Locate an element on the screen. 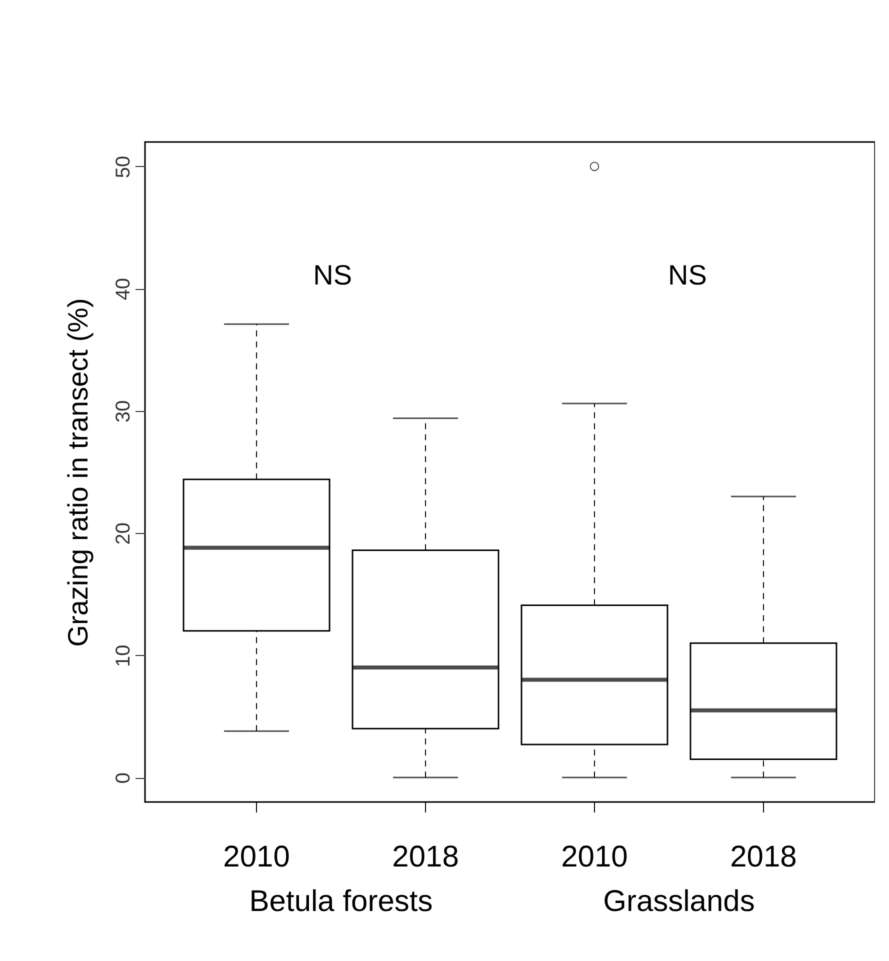 This screenshot has height=961, width=889. y-tick-label: 20 is located at coordinates (123, 533).